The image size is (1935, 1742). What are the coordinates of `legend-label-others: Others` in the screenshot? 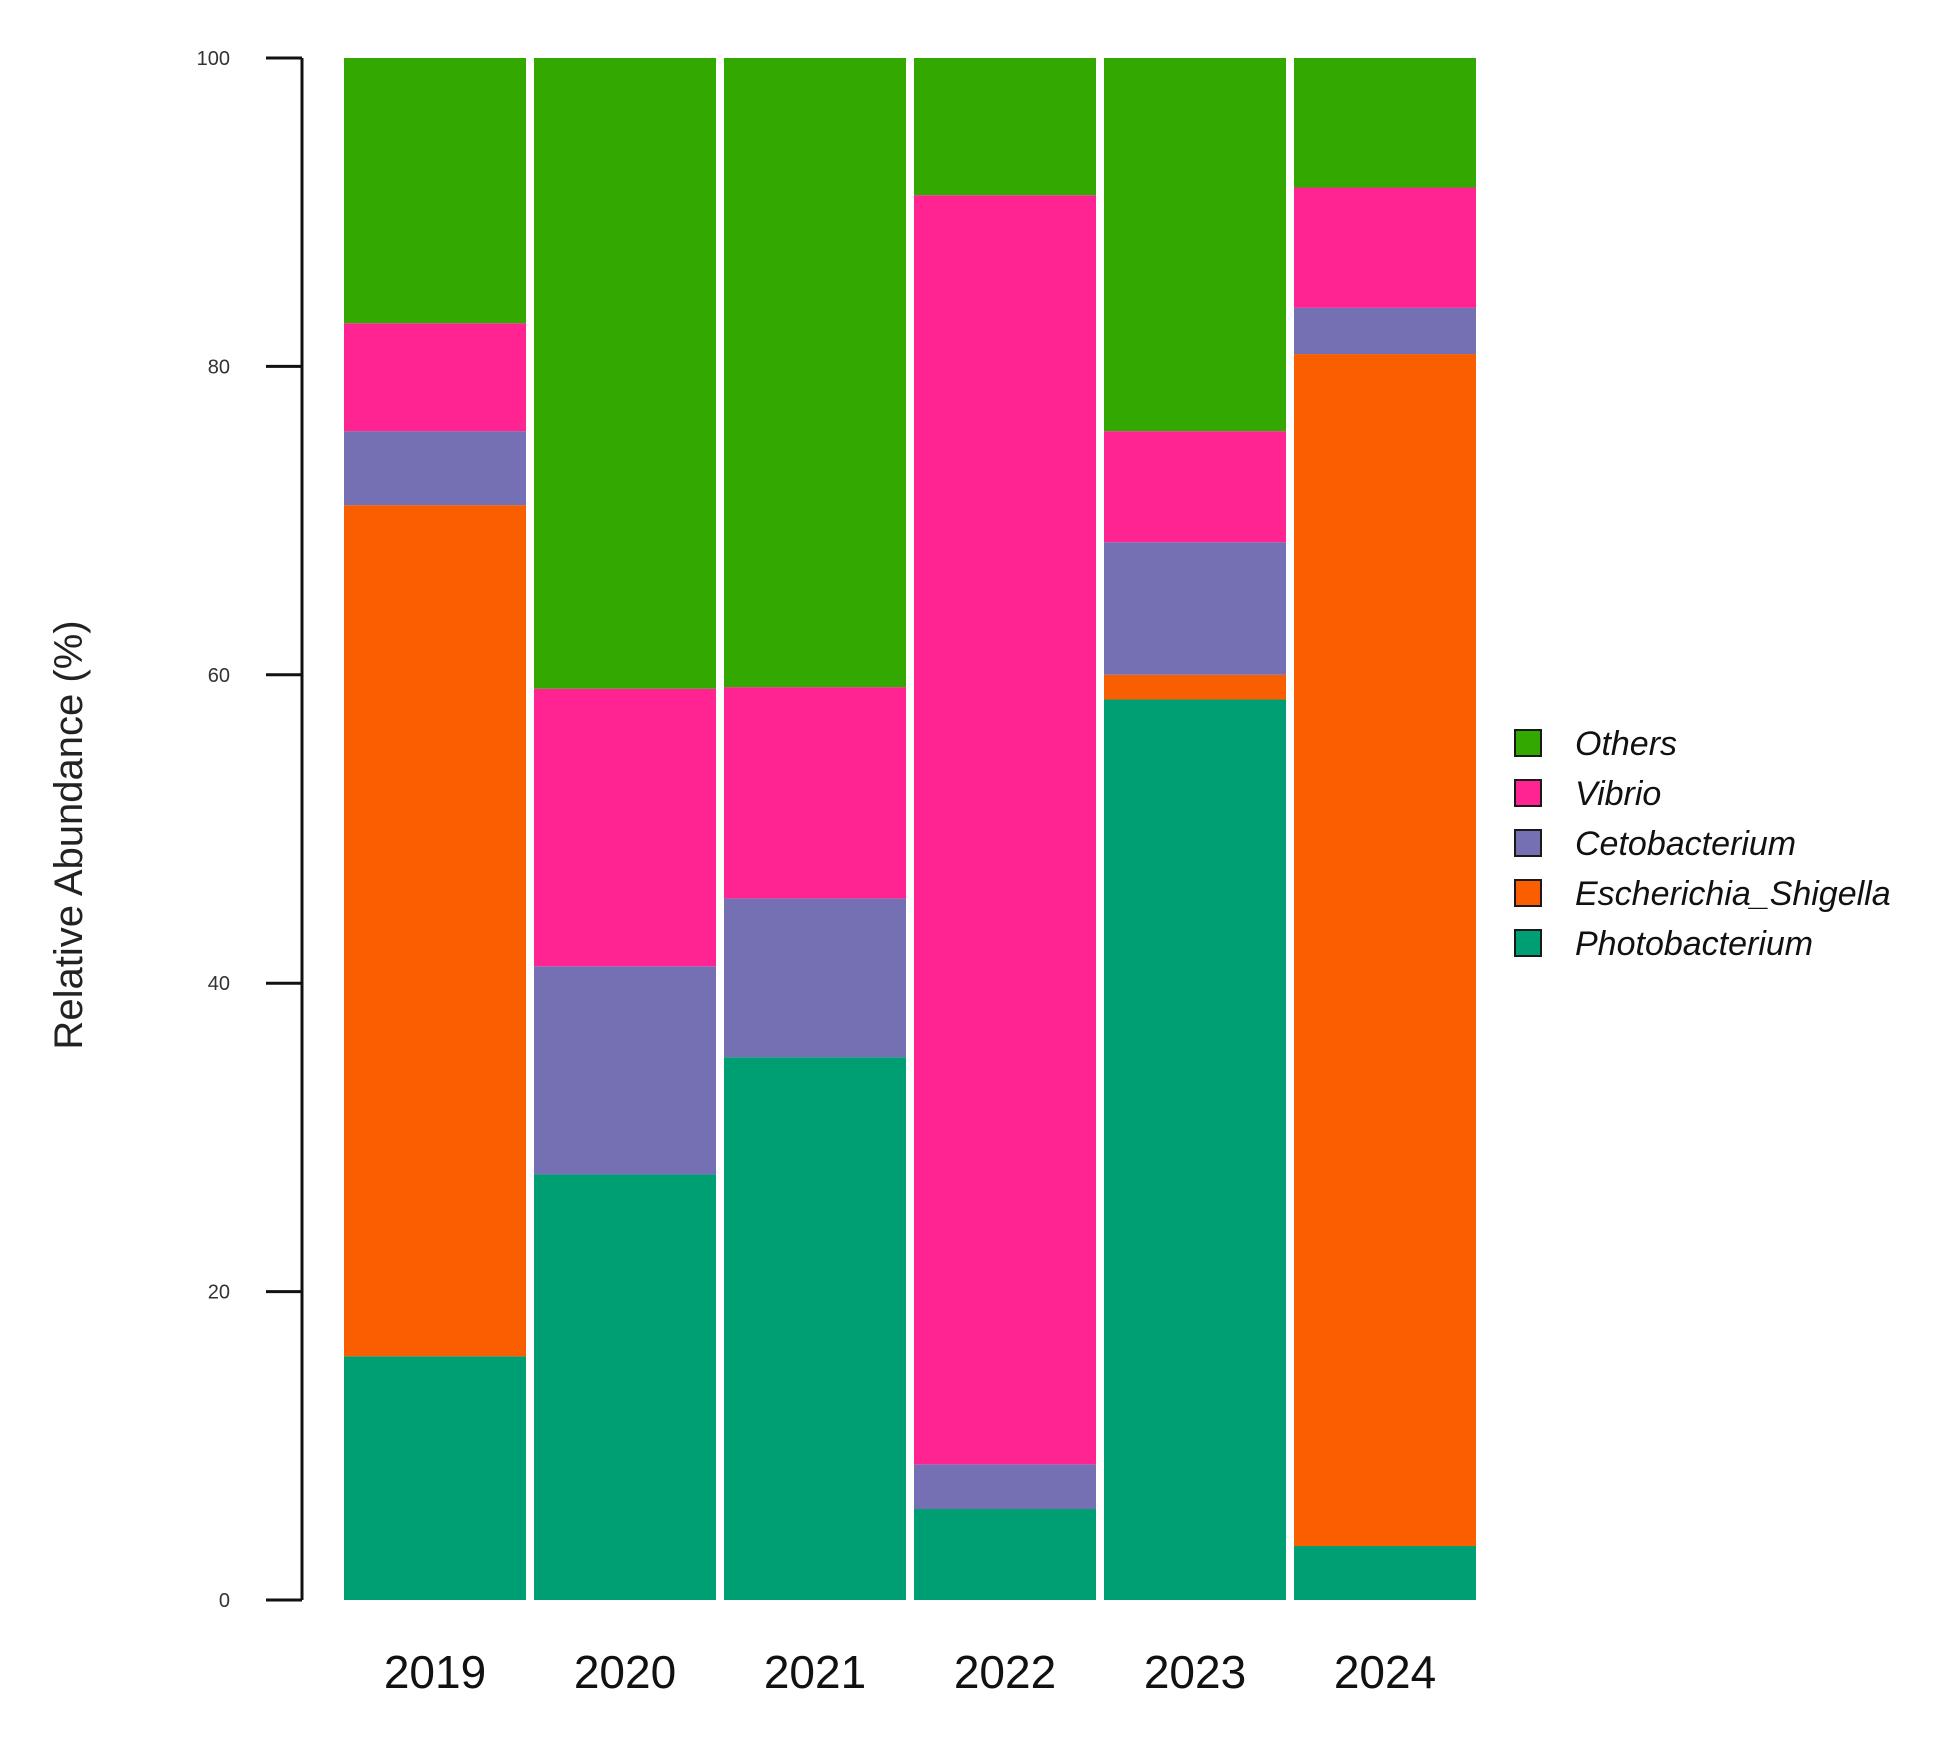 It's located at (1626, 744).